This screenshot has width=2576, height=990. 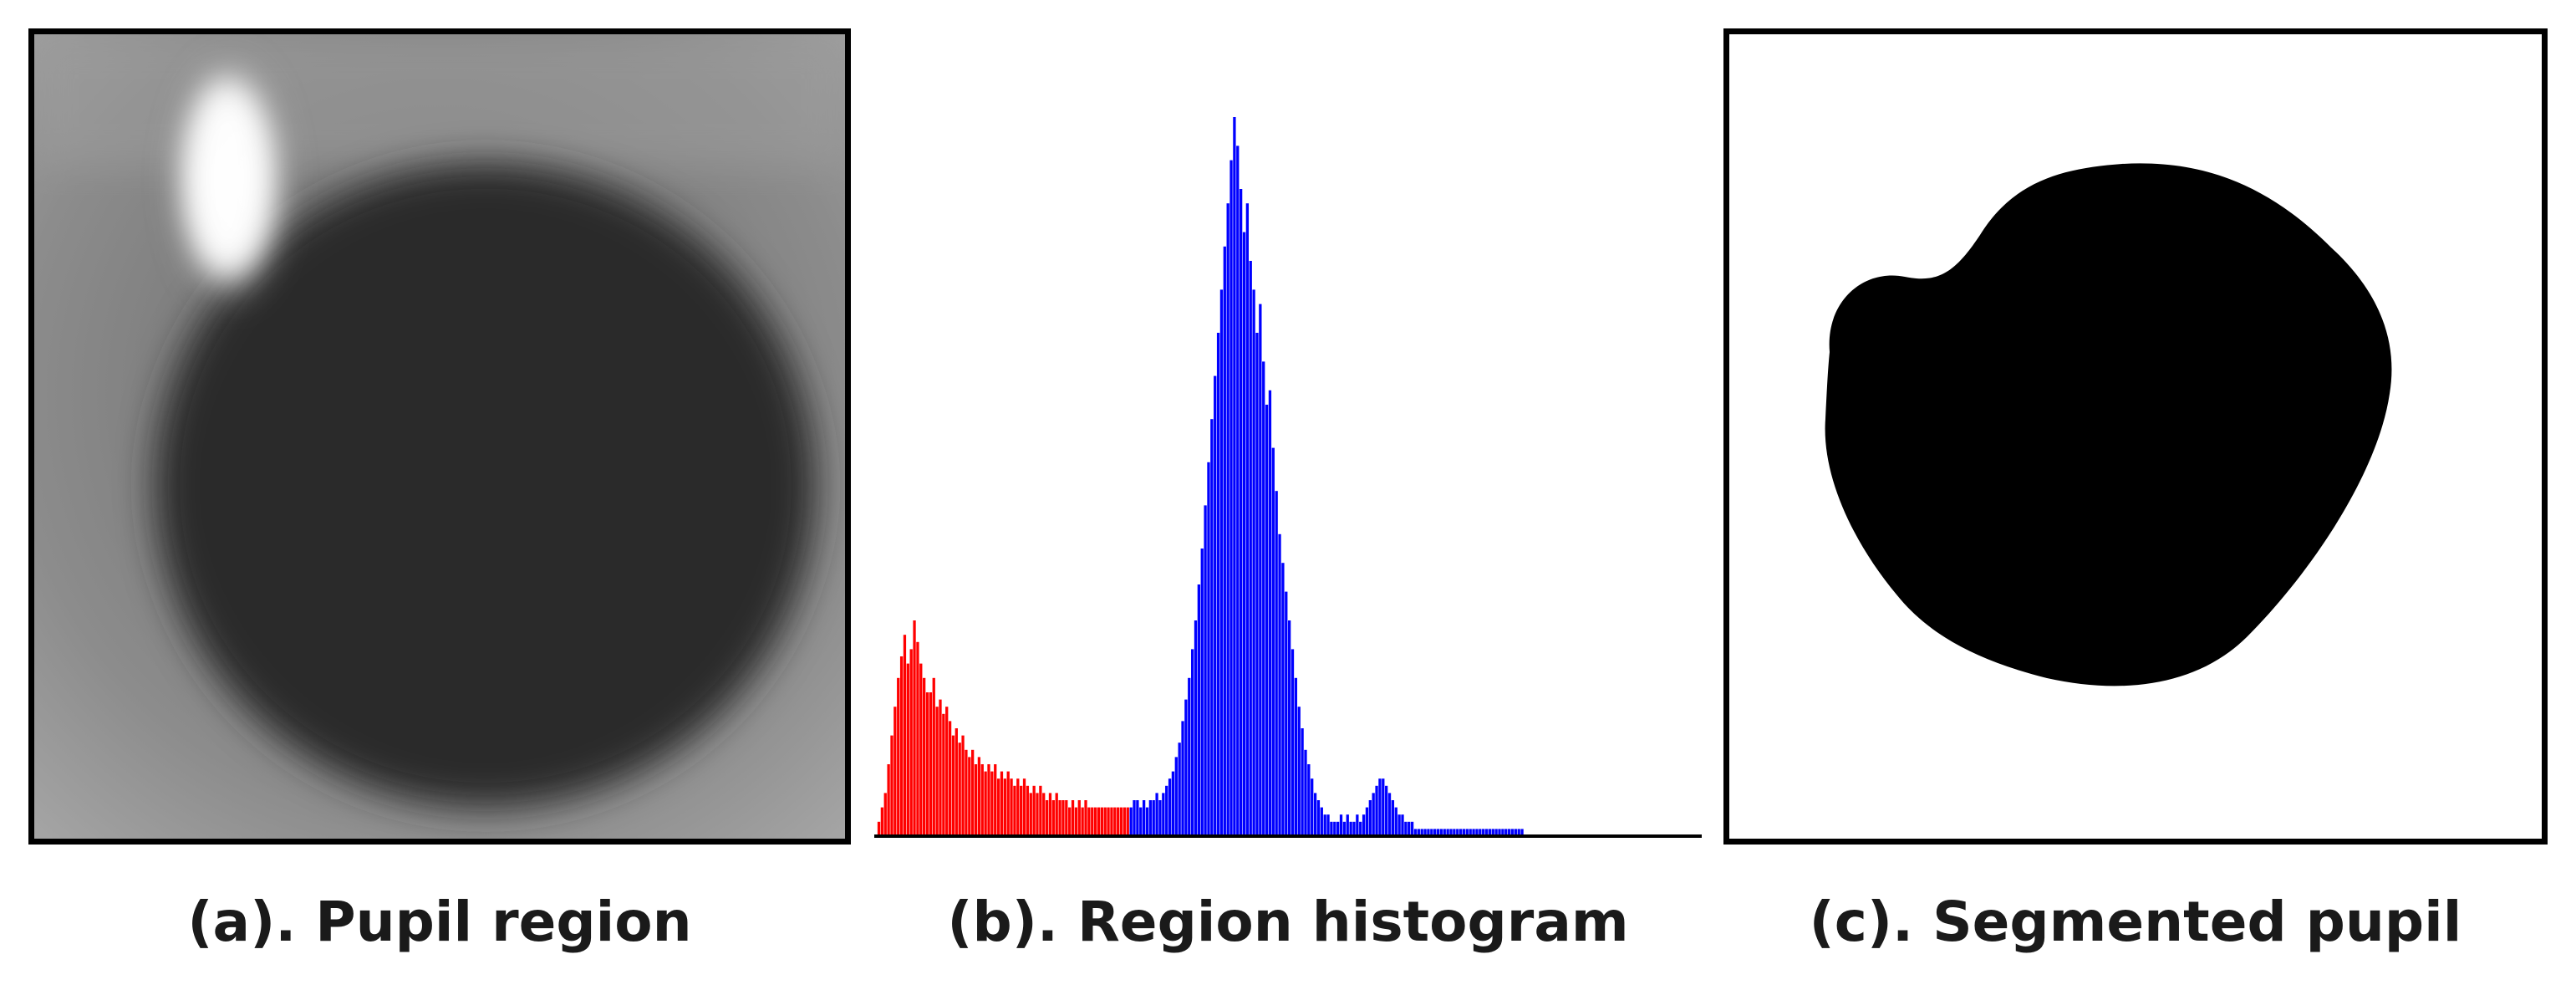 What do you see at coordinates (2135, 922) in the screenshot?
I see `caption-segmented-pupil: (c). Segmented pupil` at bounding box center [2135, 922].